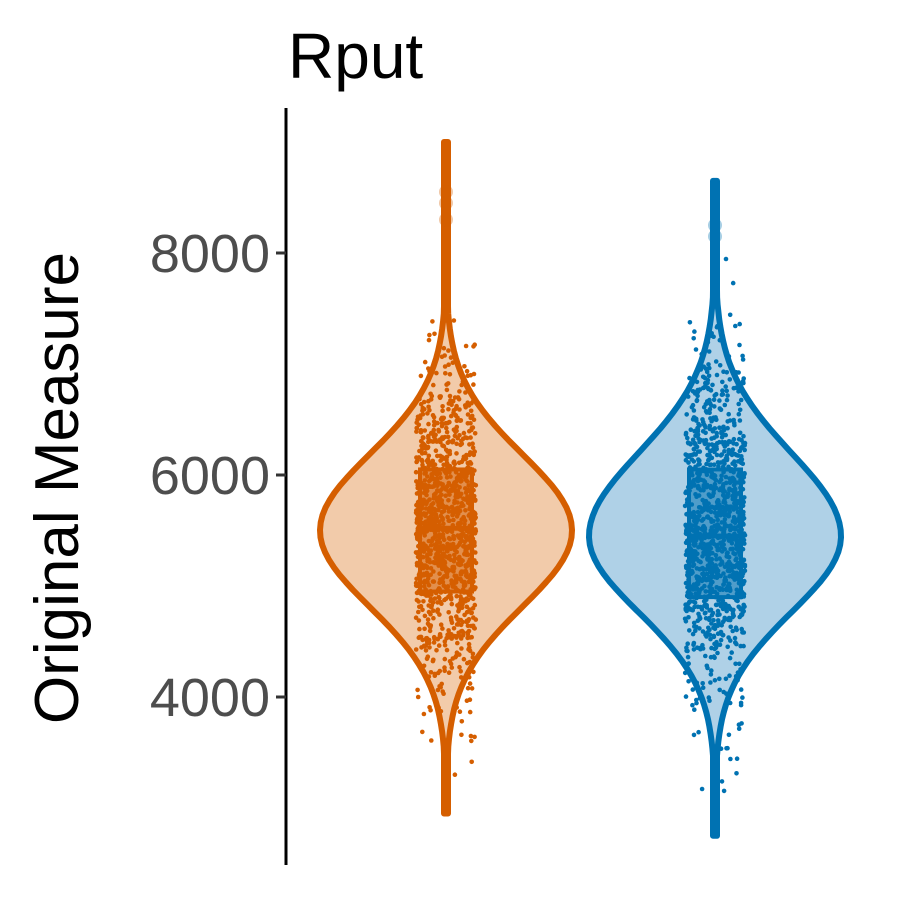  Describe the element at coordinates (210, 254) in the screenshot. I see `y-tick-label: 8000` at that location.